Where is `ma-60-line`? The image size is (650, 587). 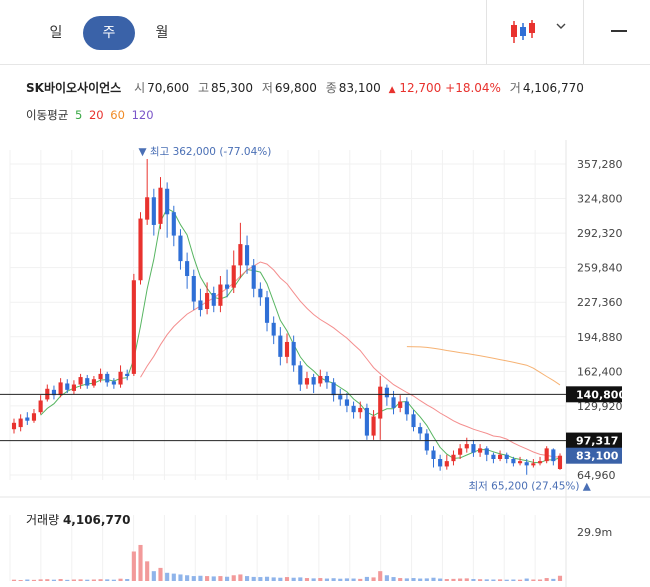
ma-60-line is located at coordinates (483, 366).